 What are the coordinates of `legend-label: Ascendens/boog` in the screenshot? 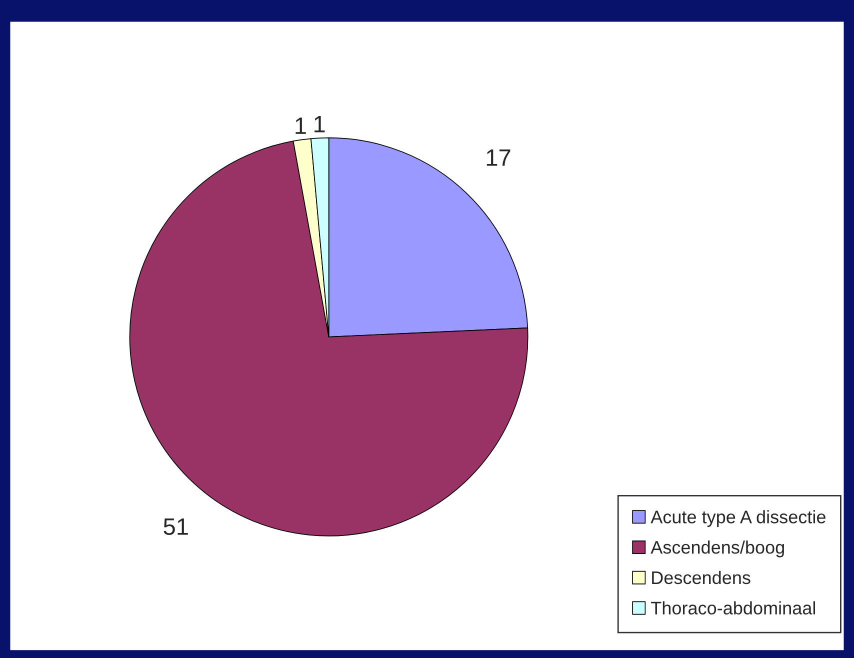 It's located at (717, 549).